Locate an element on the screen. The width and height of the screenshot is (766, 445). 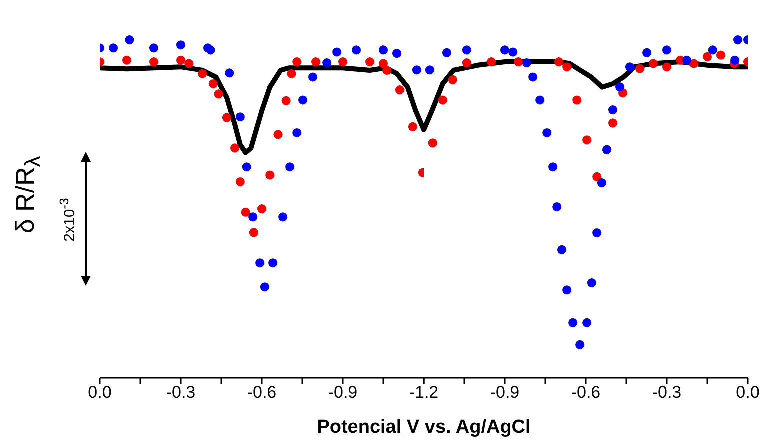
x-axis-title: Potencial V vs. Ag/AgCl is located at coordinates (424, 428).